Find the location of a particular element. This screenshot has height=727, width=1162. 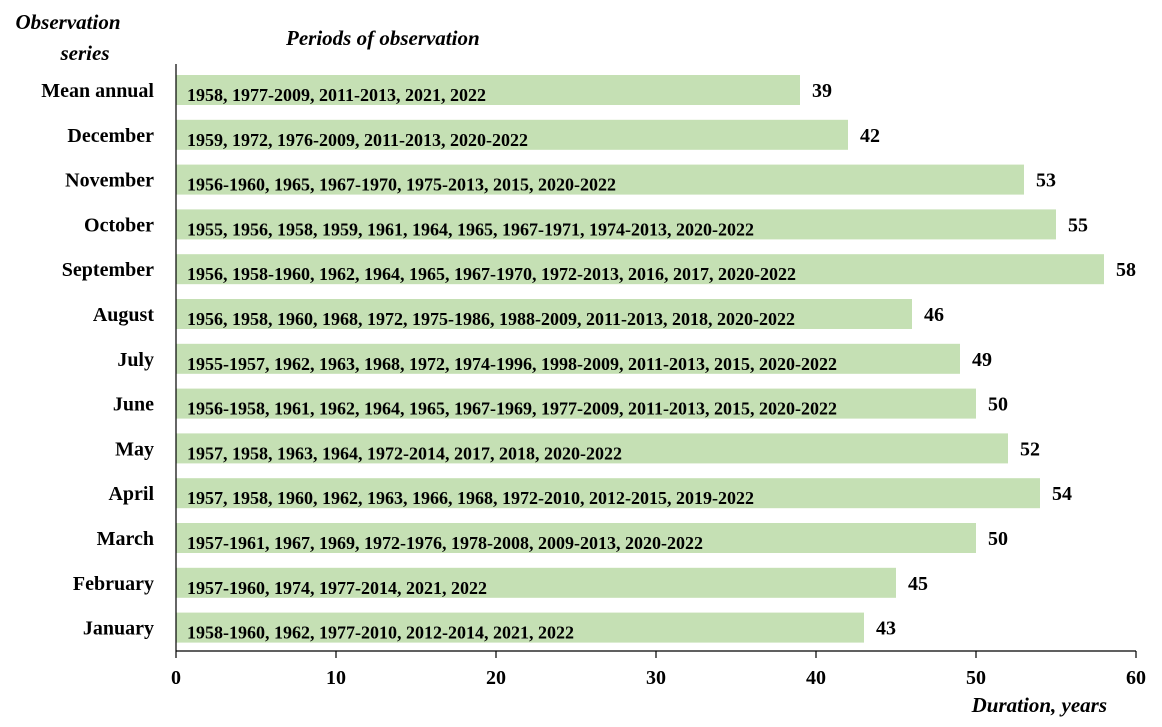

bar-october is located at coordinates (616, 224).